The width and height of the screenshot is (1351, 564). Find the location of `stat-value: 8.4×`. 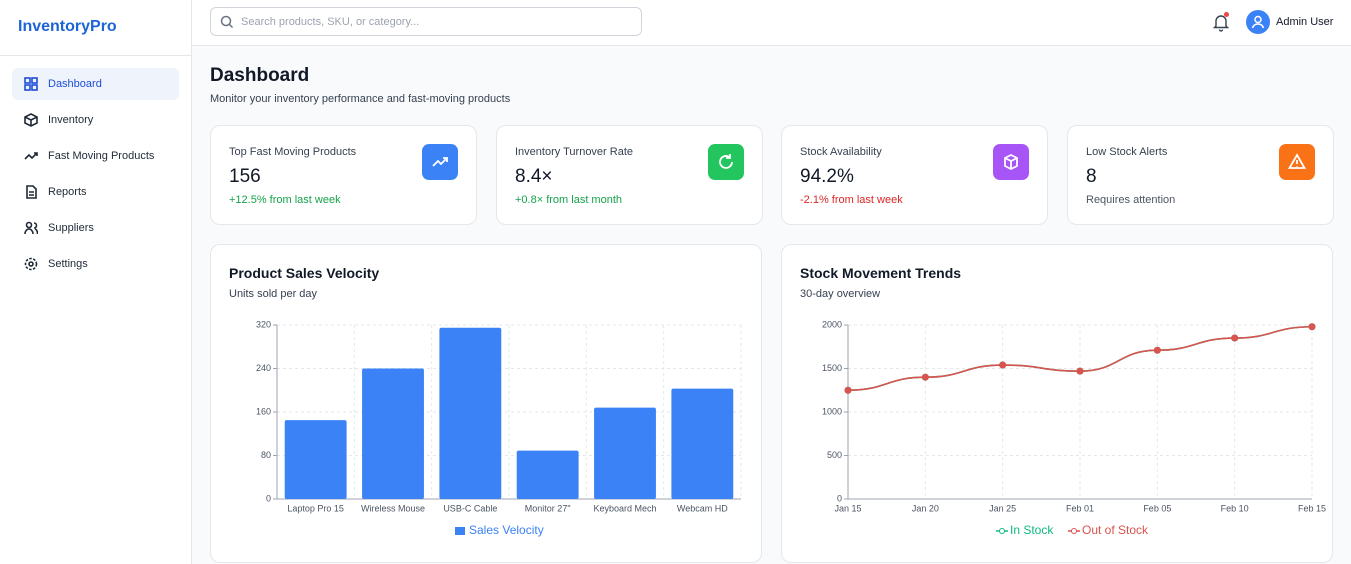

stat-value: 8.4× is located at coordinates (534, 176).